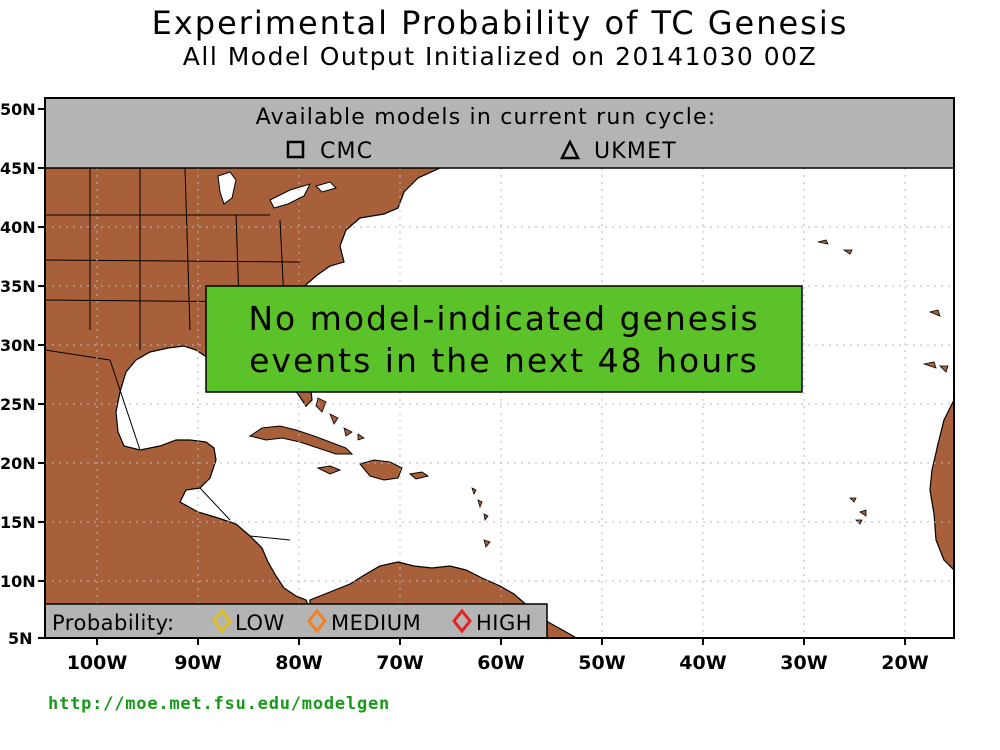 This screenshot has width=1000, height=750. Describe the element at coordinates (462, 621) in the screenshot. I see `diamond-icon-high` at that location.